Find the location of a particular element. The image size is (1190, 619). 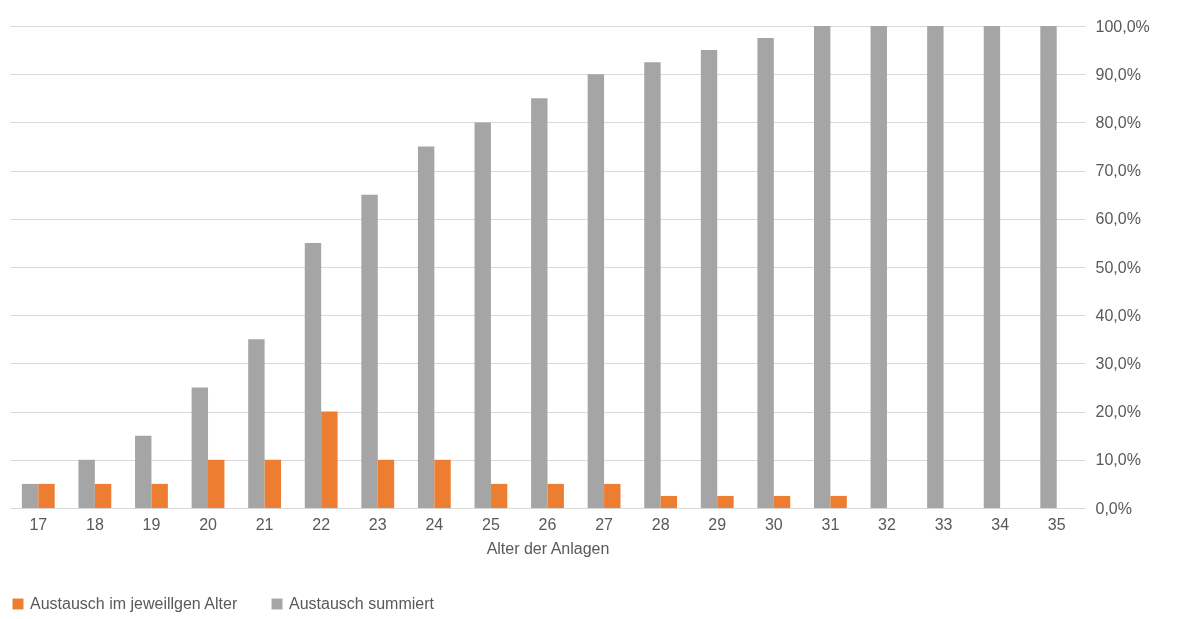

y-tick-label: 20,0% is located at coordinates (1118, 412).